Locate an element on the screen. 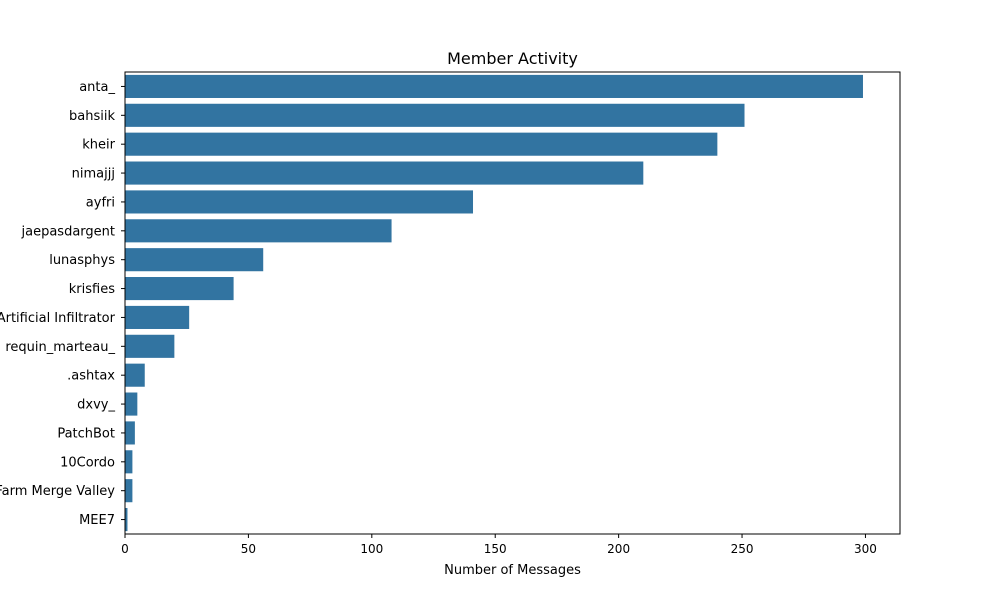  y-tick-label: bahsiik is located at coordinates (92, 116).